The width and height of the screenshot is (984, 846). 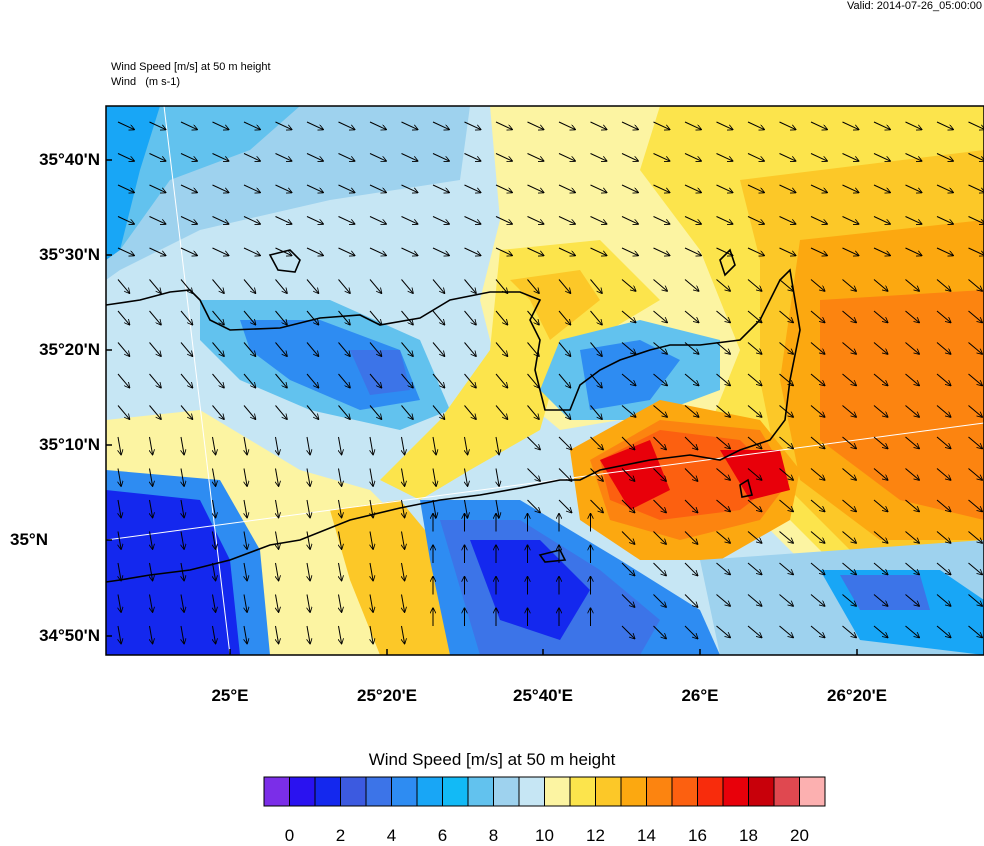 I want to click on colorbar-tick-label: 4, so click(x=392, y=836).